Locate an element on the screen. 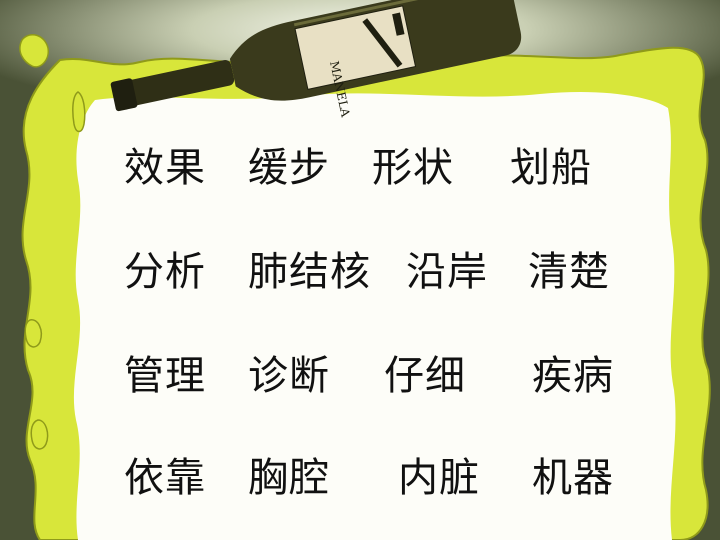 The height and width of the screenshot is (540, 720). word-r1-c4: 划船 is located at coordinates (551, 168).